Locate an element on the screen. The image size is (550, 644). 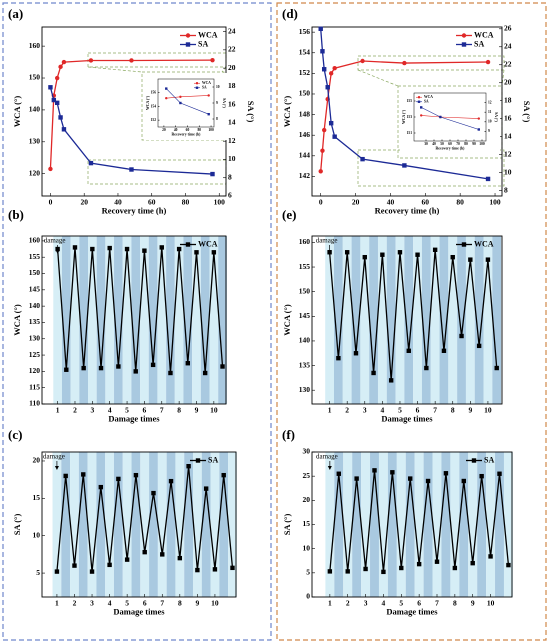
y2-tick-label: 22 is located at coordinates (232, 49).